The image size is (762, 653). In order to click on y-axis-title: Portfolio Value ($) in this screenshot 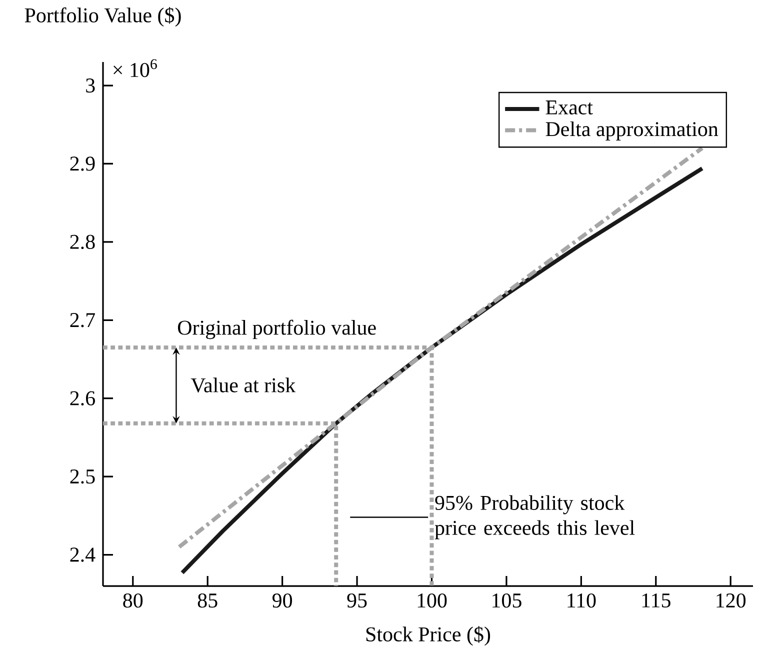, I will do `click(102, 16)`.